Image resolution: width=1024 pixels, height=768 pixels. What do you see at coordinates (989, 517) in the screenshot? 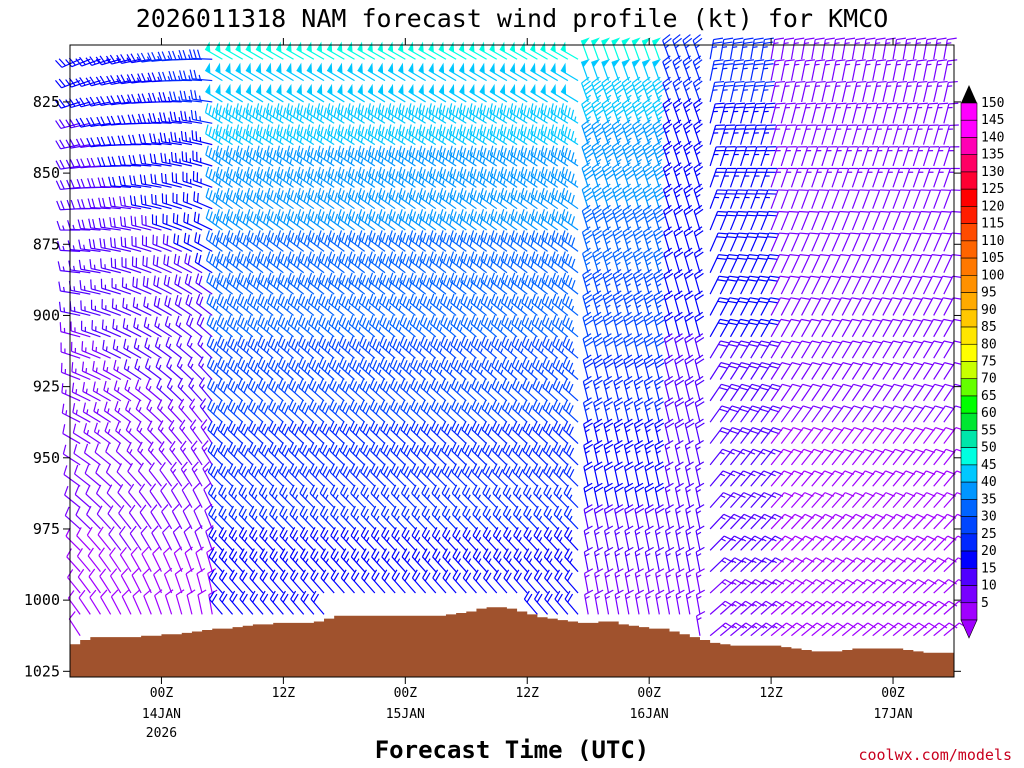
I see `colorbar-label: 30` at bounding box center [989, 517].